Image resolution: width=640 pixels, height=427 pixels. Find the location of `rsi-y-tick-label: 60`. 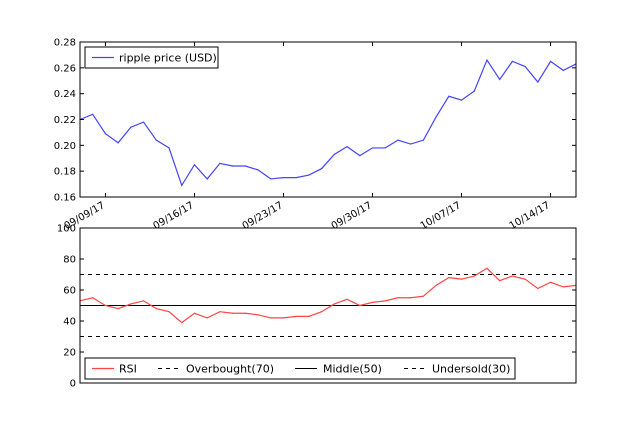

rsi-y-tick-label: 60 is located at coordinates (69, 291).